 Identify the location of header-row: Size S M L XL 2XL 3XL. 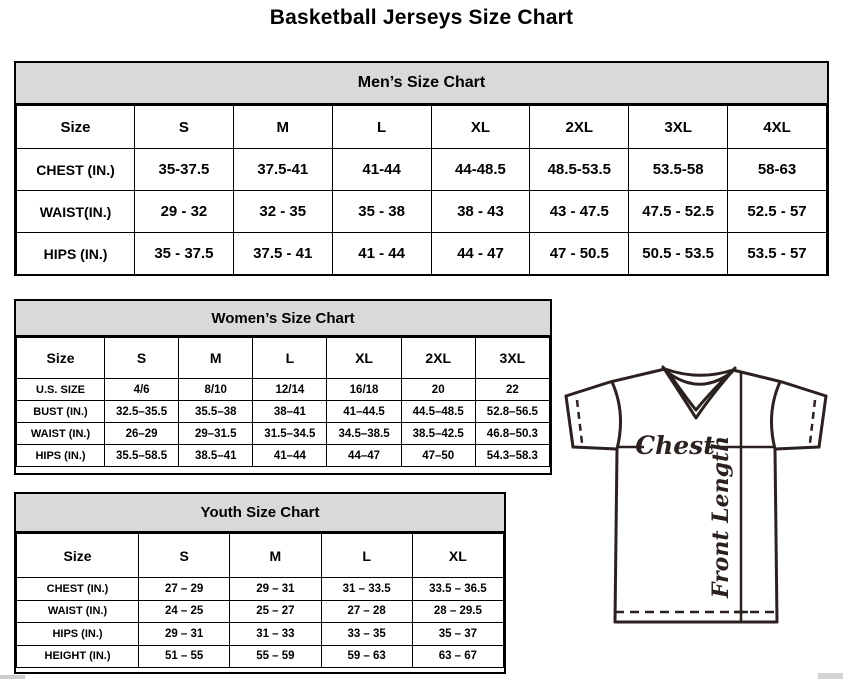
(283, 358).